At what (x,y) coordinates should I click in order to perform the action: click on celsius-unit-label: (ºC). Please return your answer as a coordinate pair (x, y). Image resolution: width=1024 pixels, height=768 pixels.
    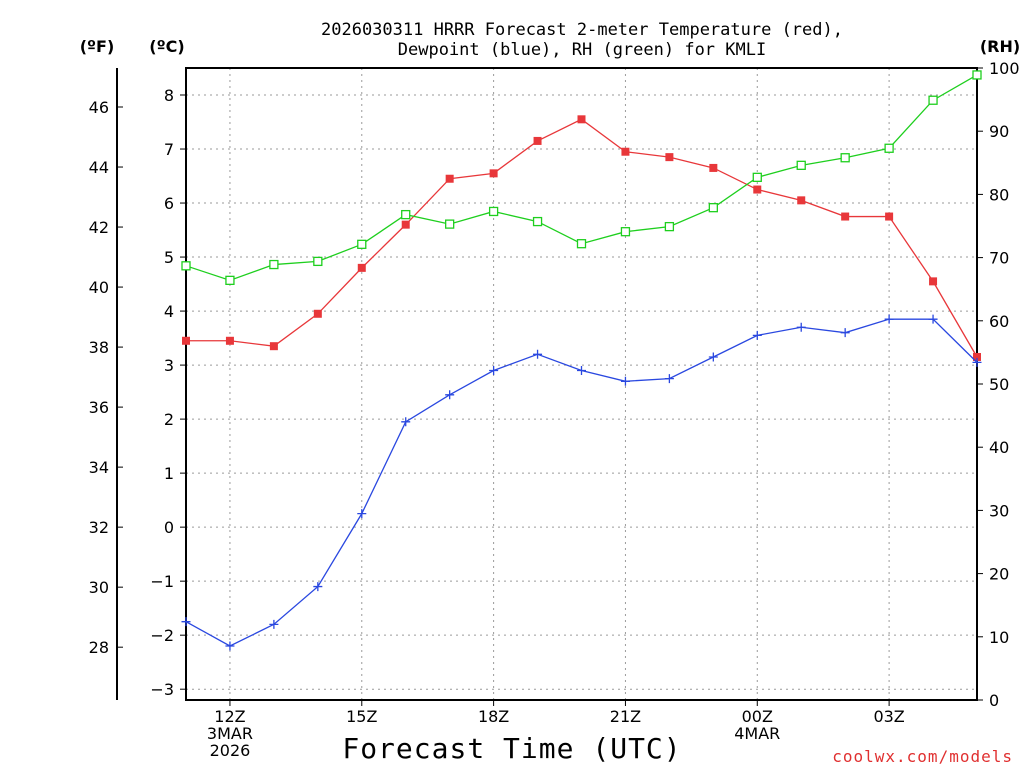
    Looking at the image, I should click on (166, 46).